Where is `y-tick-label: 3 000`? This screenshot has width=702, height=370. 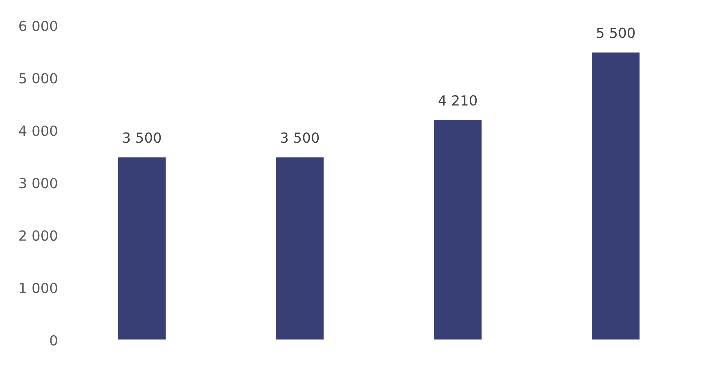 y-tick-label: 3 000 is located at coordinates (39, 183).